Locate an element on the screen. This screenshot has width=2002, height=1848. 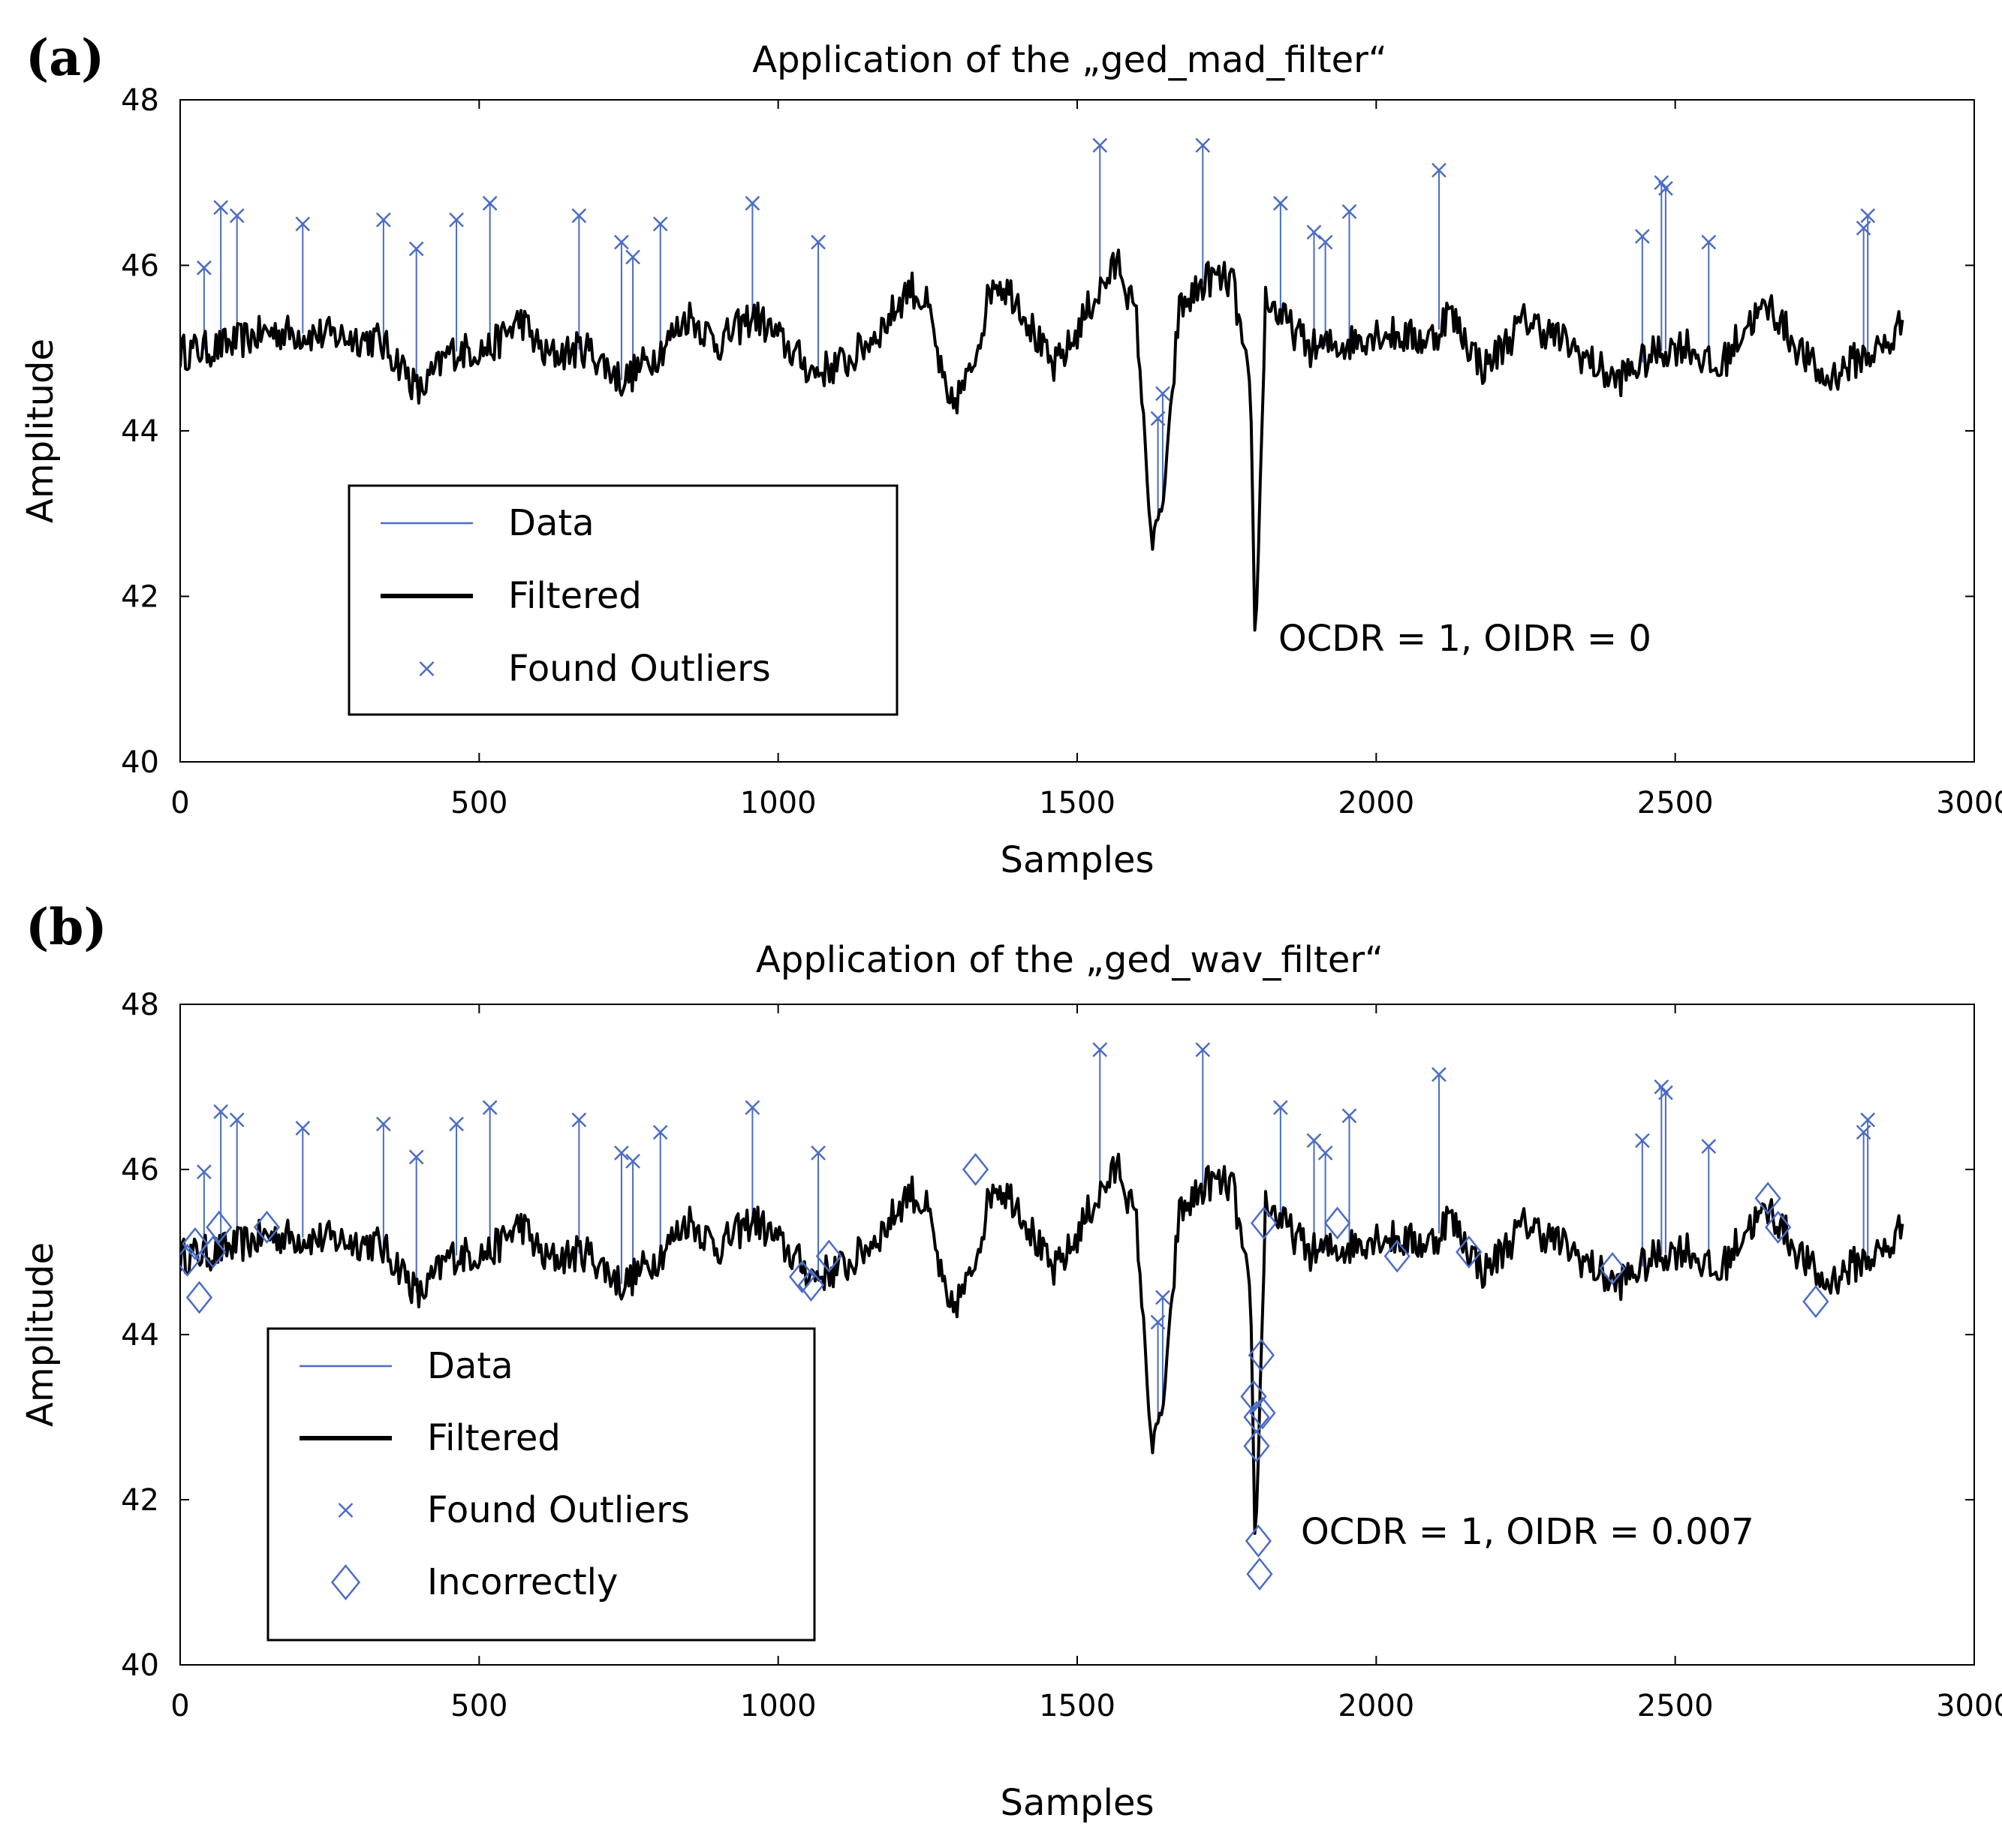
legend-incorrect-swatch is located at coordinates (345, 1582).